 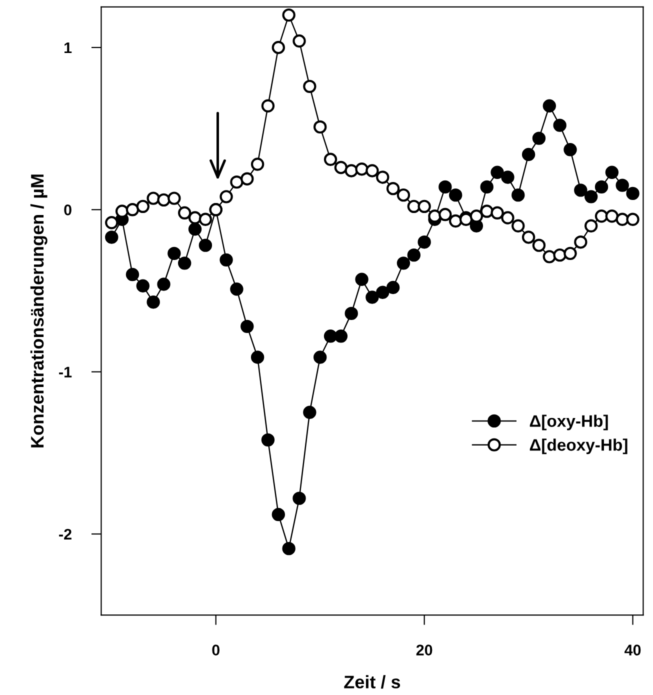 What do you see at coordinates (372, 682) in the screenshot?
I see `x-axis-title: Zeit / s` at bounding box center [372, 682].